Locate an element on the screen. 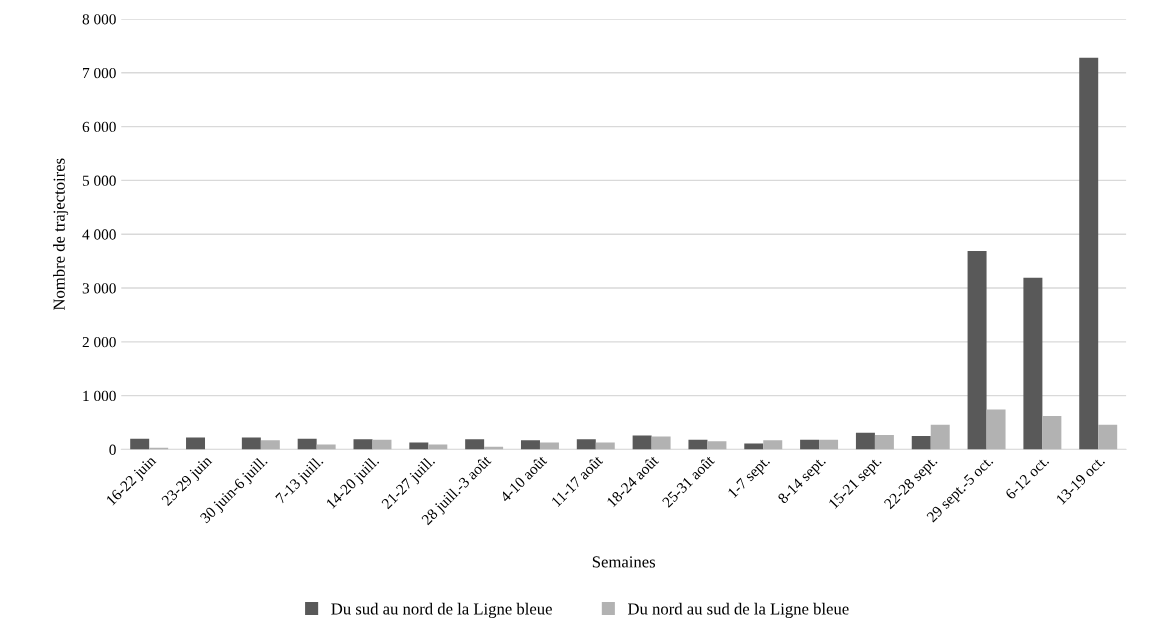 The width and height of the screenshot is (1155, 633). y-tick-label: 1 000 is located at coordinates (99, 396).